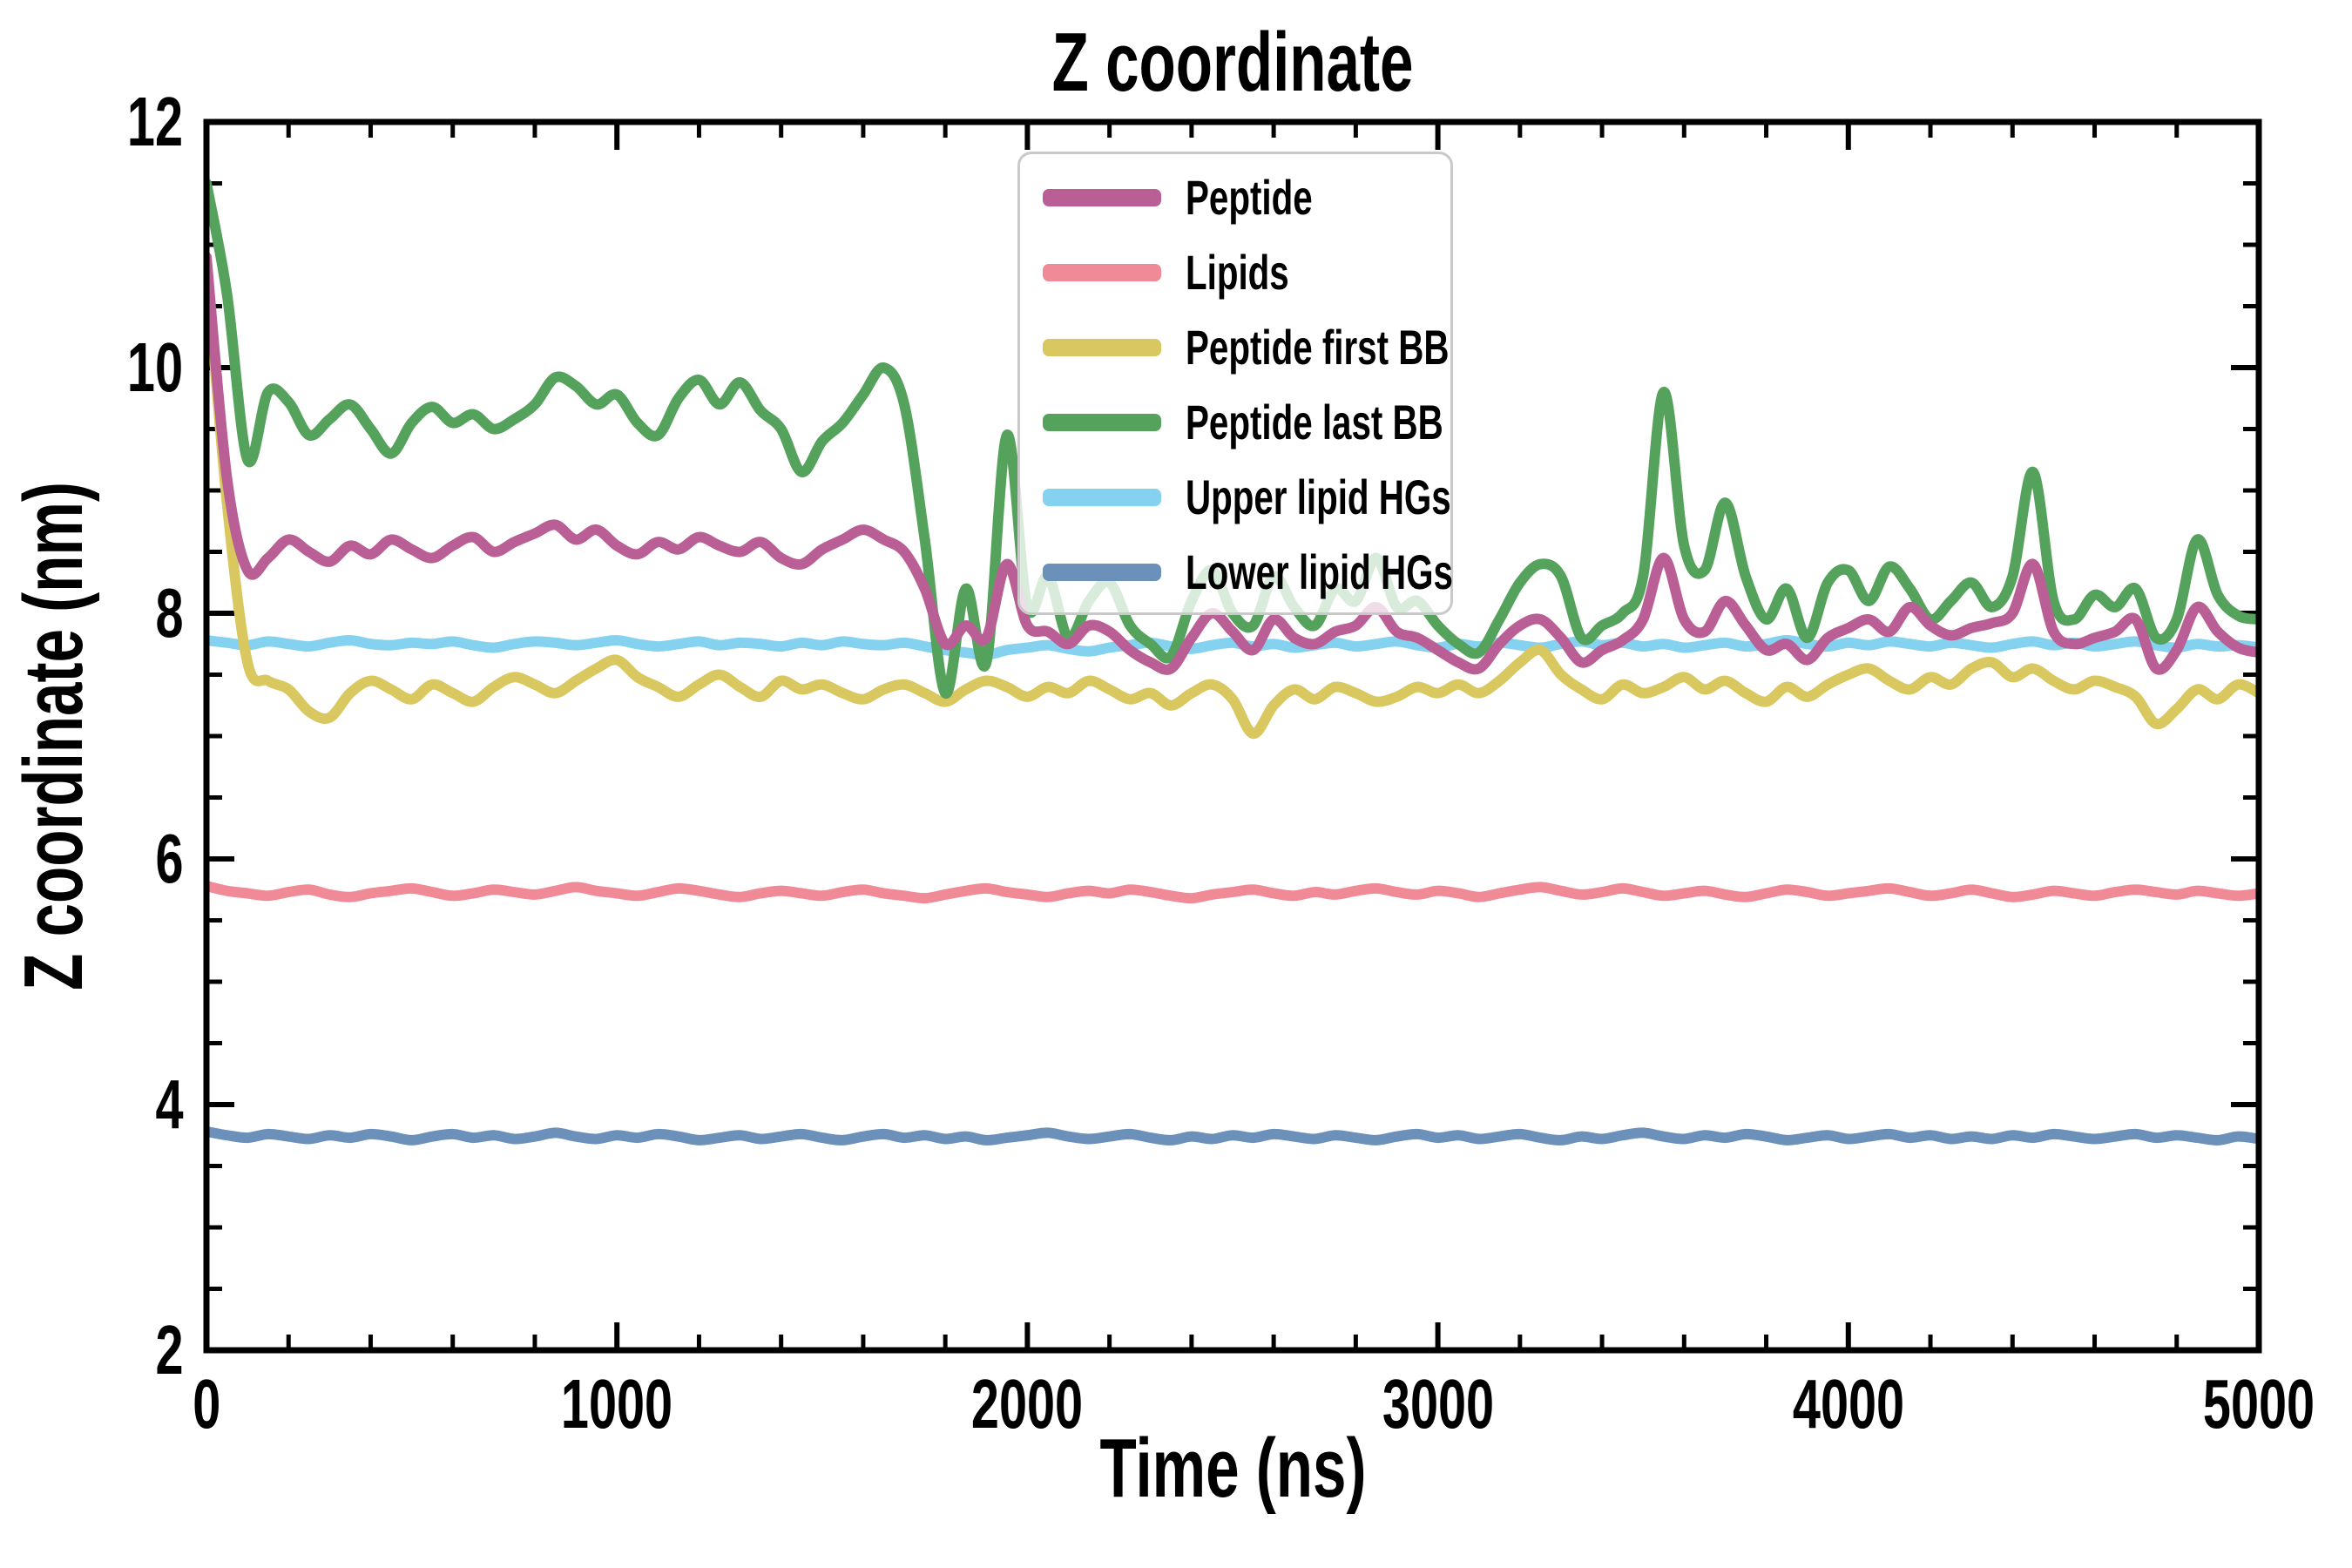  What do you see at coordinates (1102, 347) in the screenshot?
I see `legend-swatch-peptide-first-bb` at bounding box center [1102, 347].